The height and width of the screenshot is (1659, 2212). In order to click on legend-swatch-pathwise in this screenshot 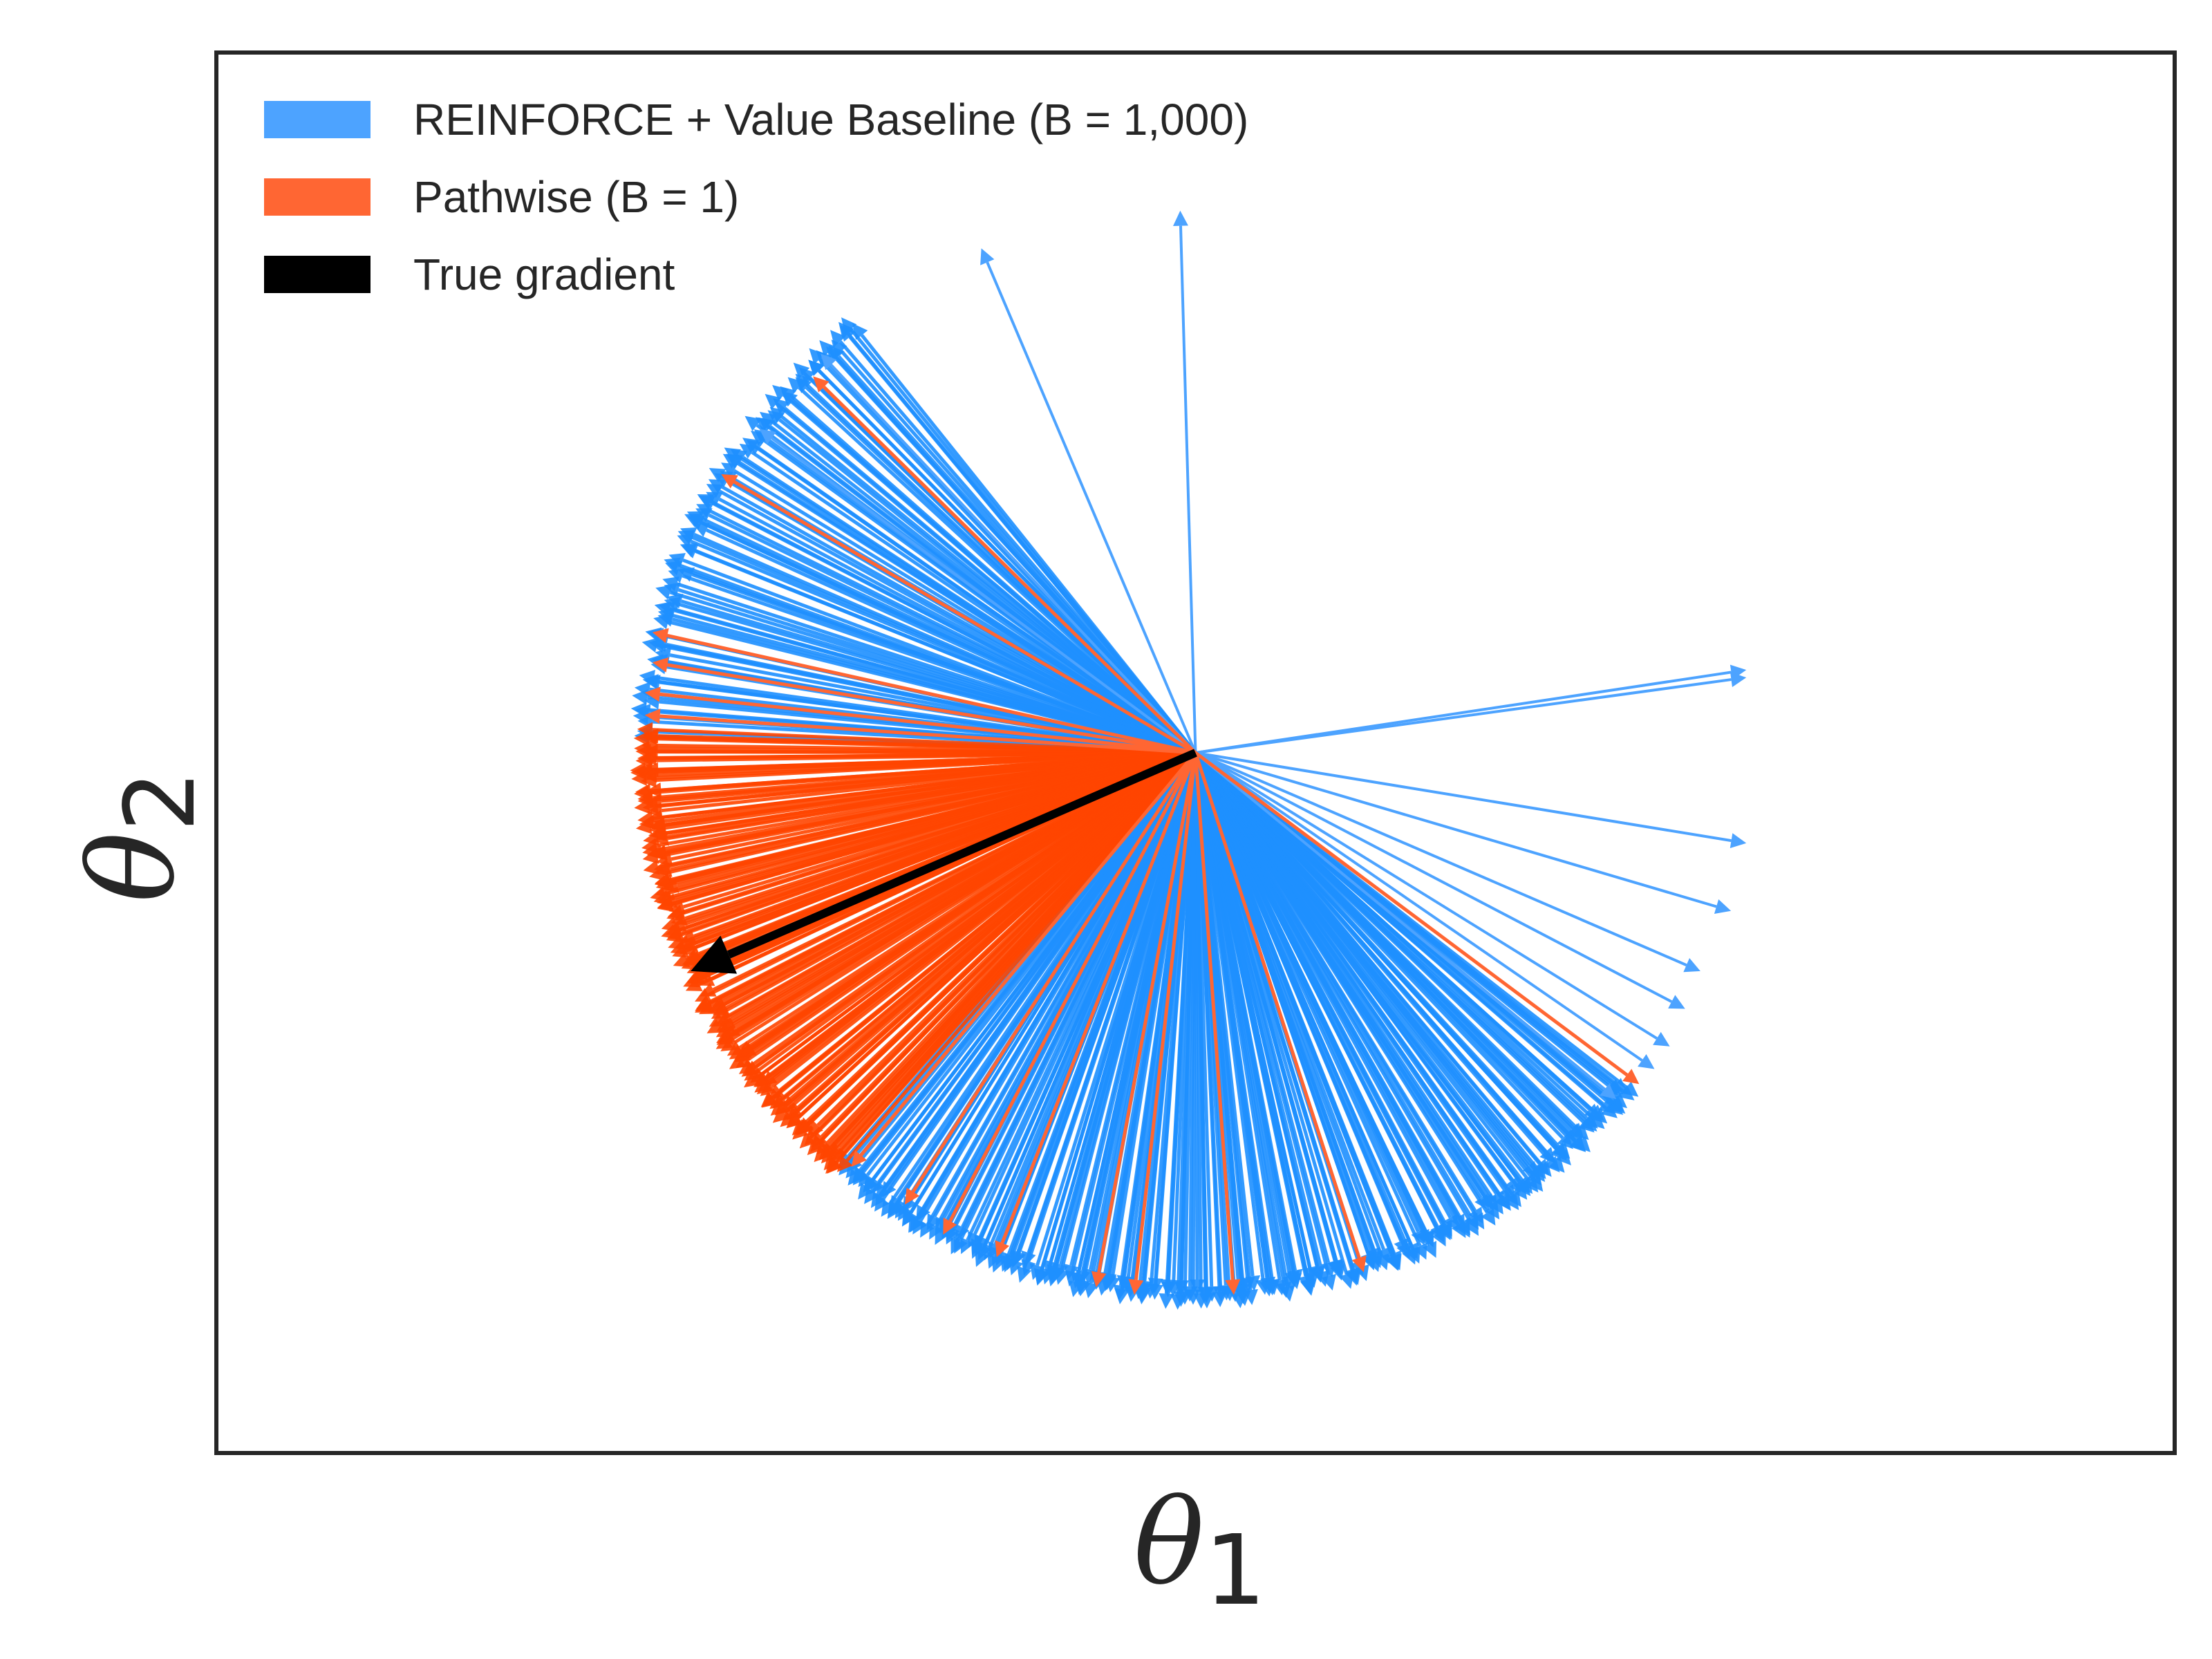, I will do `click(317, 197)`.